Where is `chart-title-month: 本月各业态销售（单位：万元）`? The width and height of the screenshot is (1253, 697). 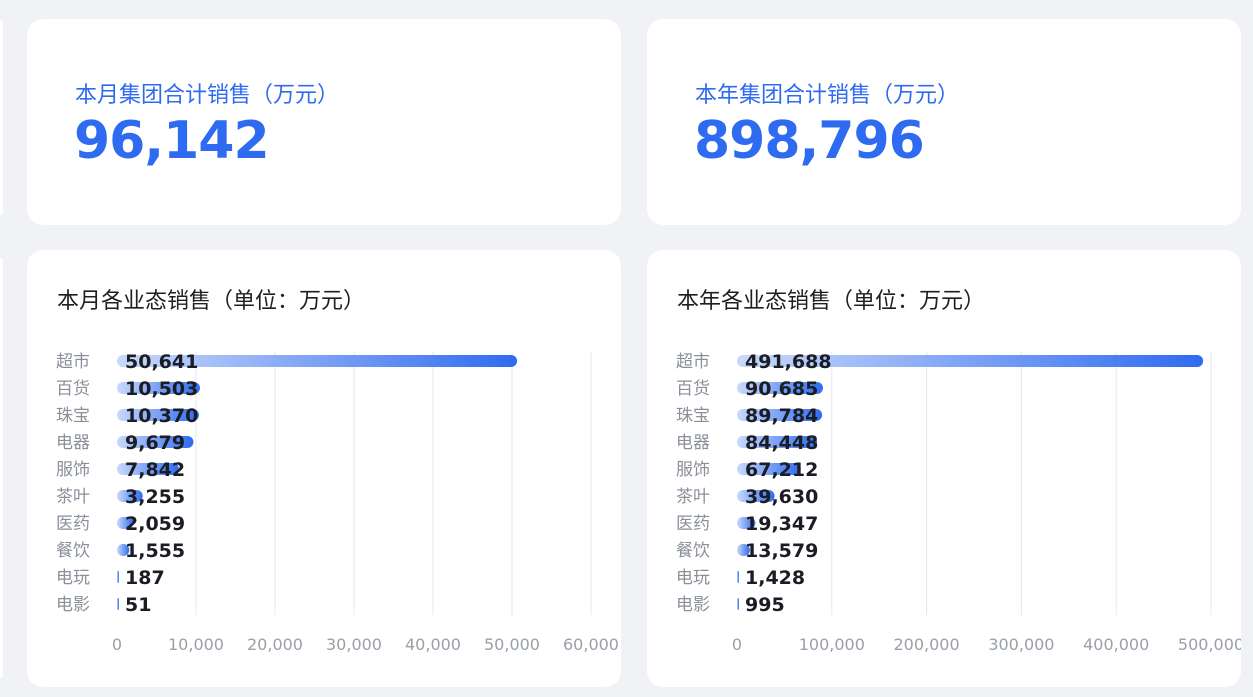
chart-title-month: 本月各业态销售（单位：万元） is located at coordinates (211, 301).